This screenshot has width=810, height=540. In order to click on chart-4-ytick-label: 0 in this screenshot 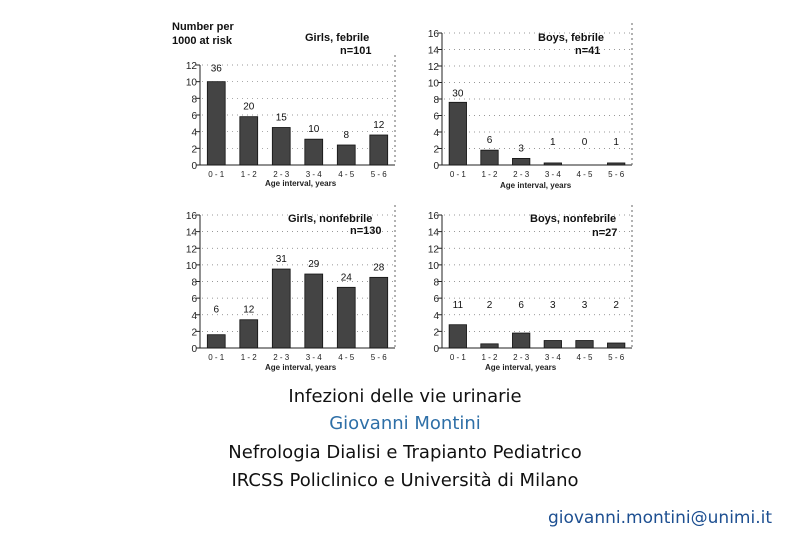, I will do `click(436, 349)`.